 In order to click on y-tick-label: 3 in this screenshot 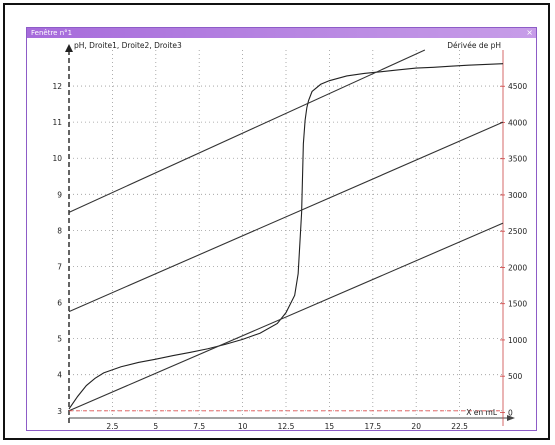, I will do `click(59, 411)`.